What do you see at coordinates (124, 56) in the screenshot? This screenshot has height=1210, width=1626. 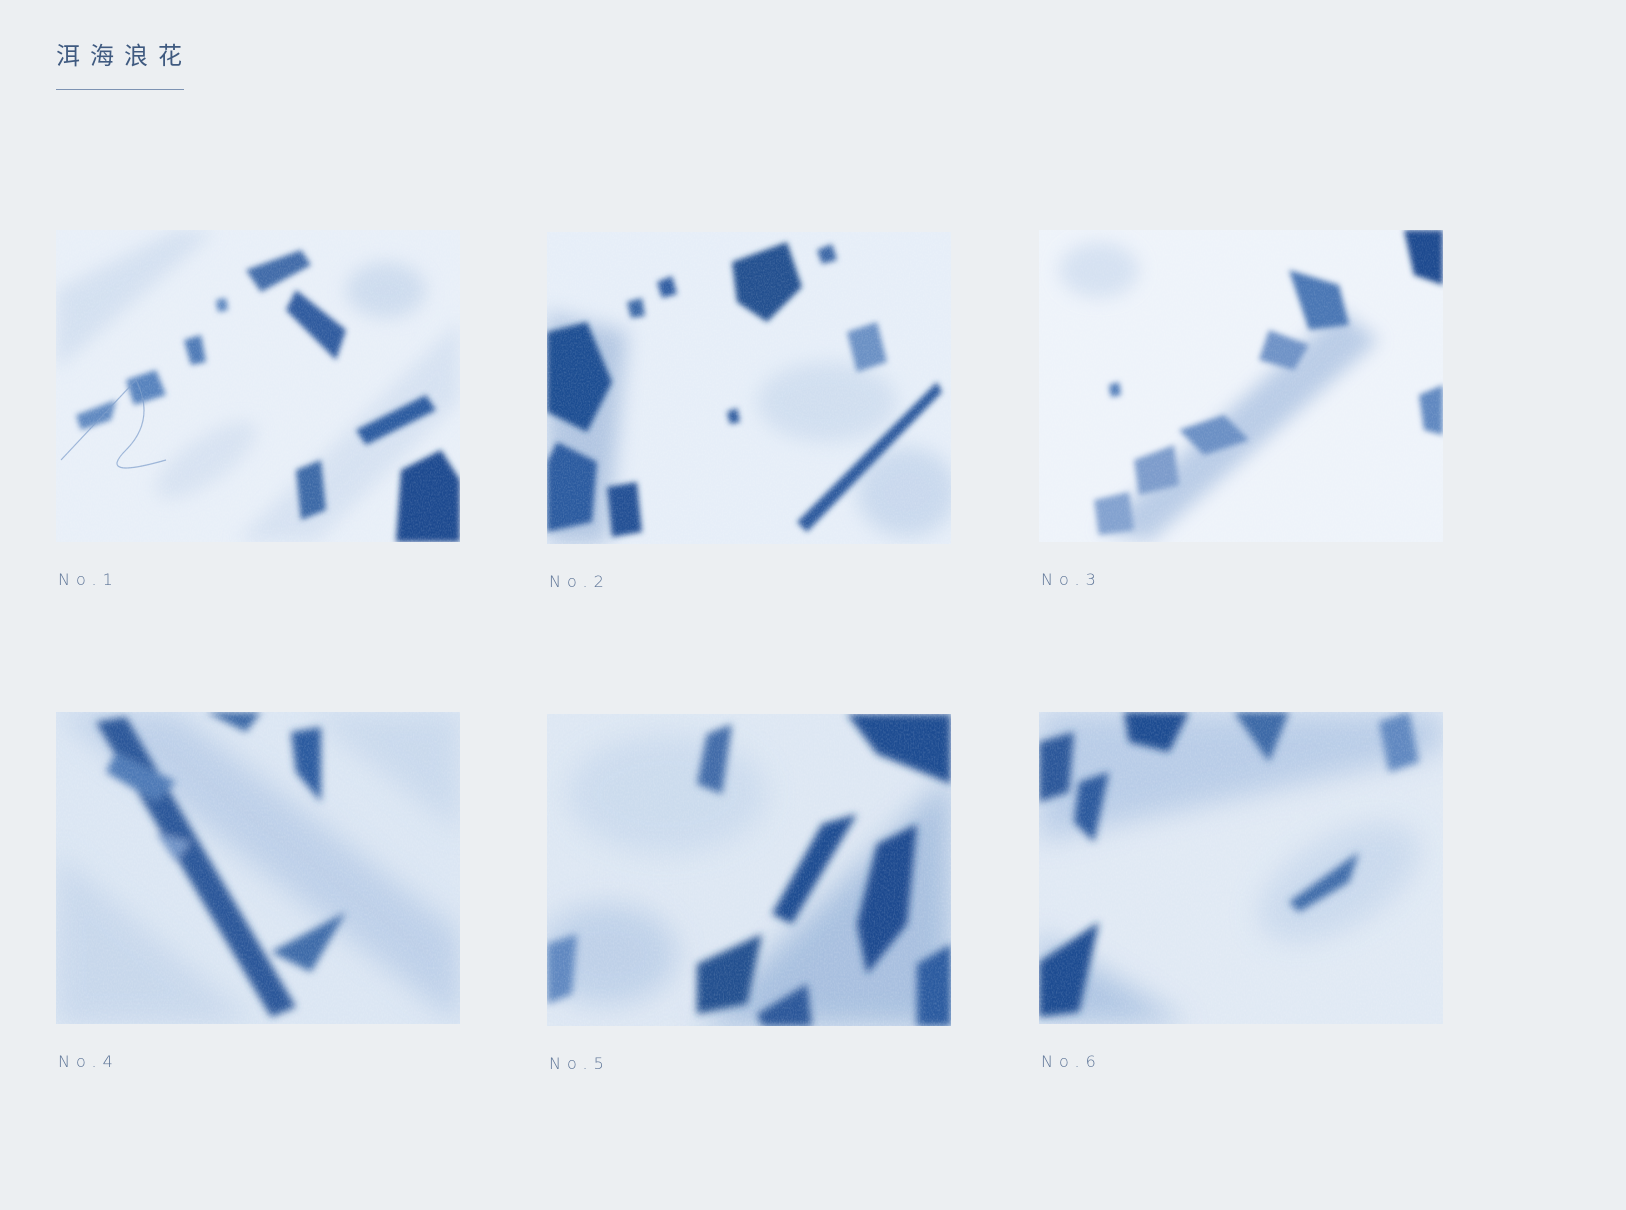 I see `page-title: 洱海浪花` at bounding box center [124, 56].